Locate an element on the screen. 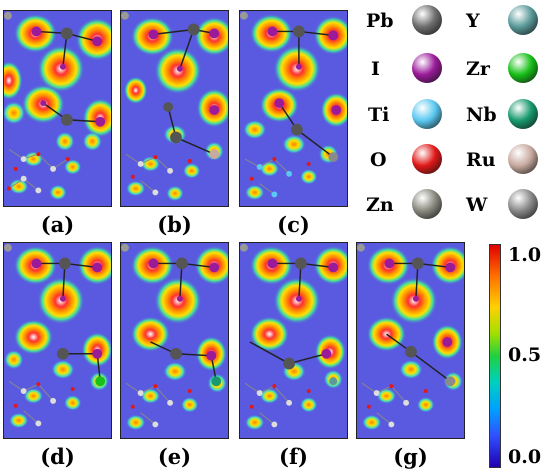 Image resolution: width=550 pixels, height=476 pixels. legend-label-y: Y is located at coordinates (473, 21).